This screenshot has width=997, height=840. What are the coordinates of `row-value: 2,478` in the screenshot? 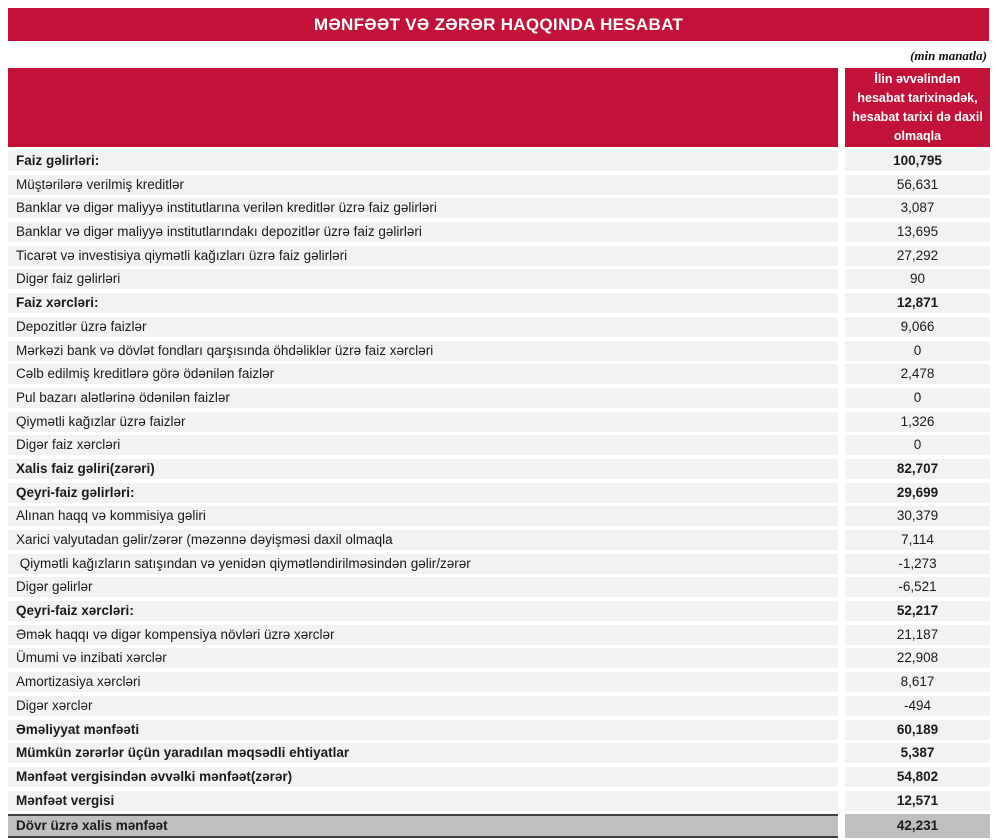 It's located at (917, 374).